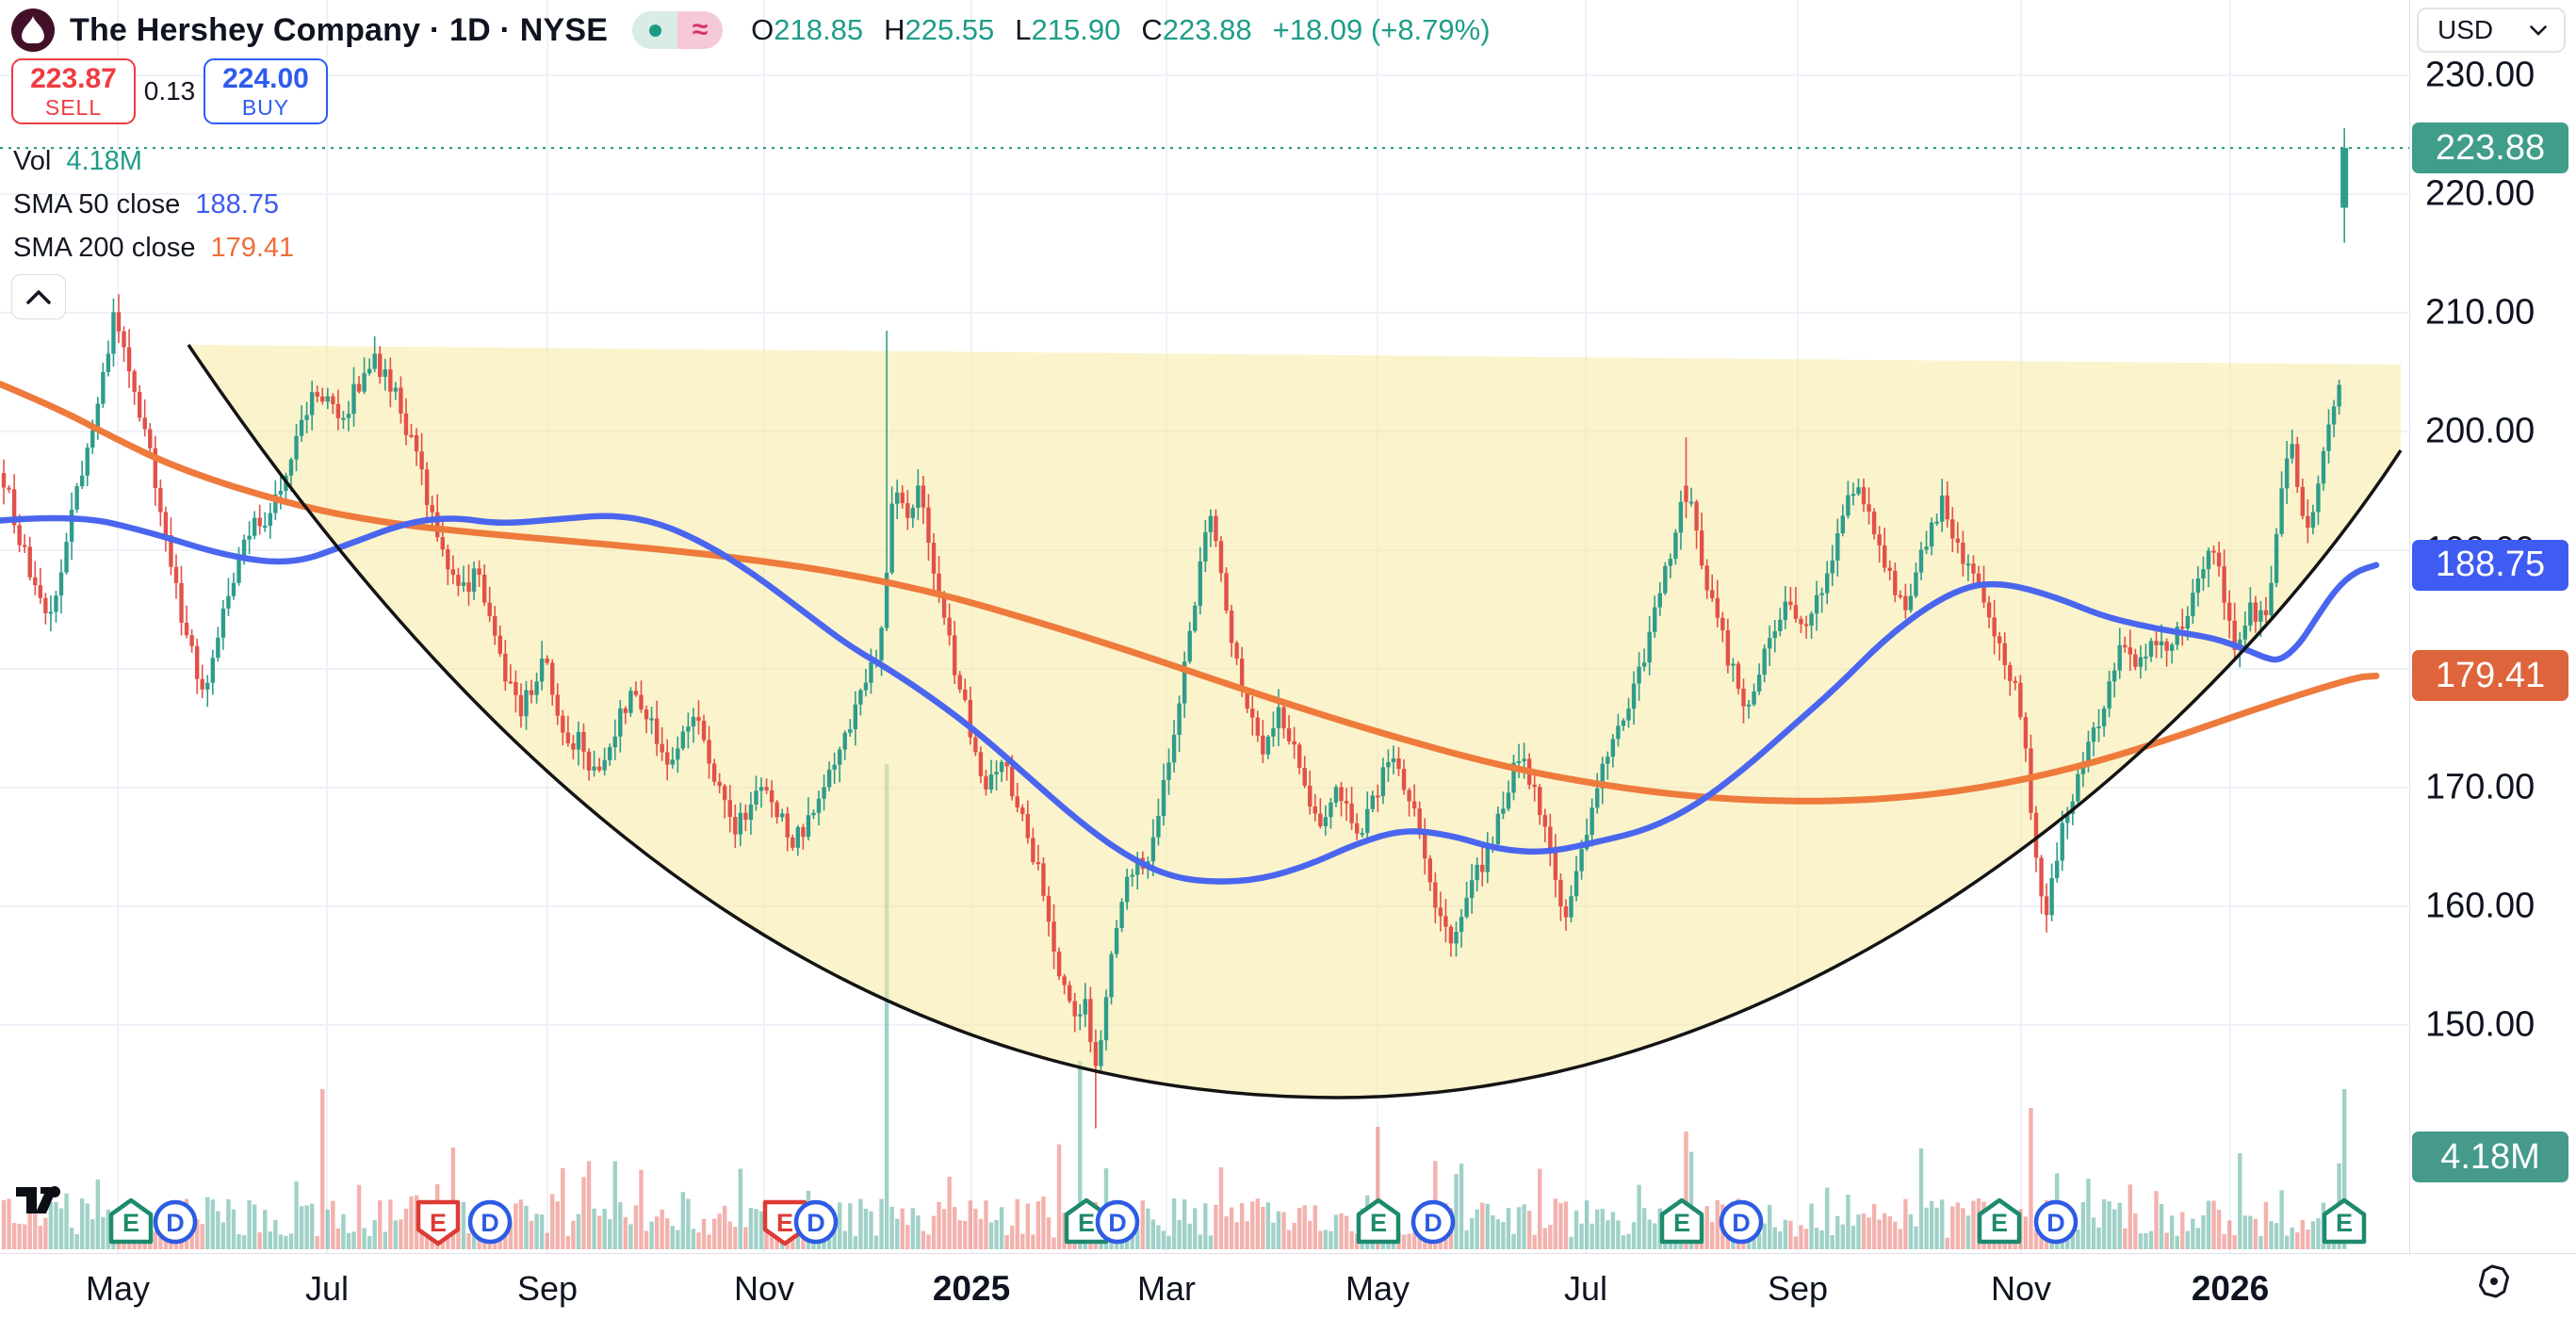  What do you see at coordinates (2491, 31) in the screenshot?
I see `currency-selector: USD` at bounding box center [2491, 31].